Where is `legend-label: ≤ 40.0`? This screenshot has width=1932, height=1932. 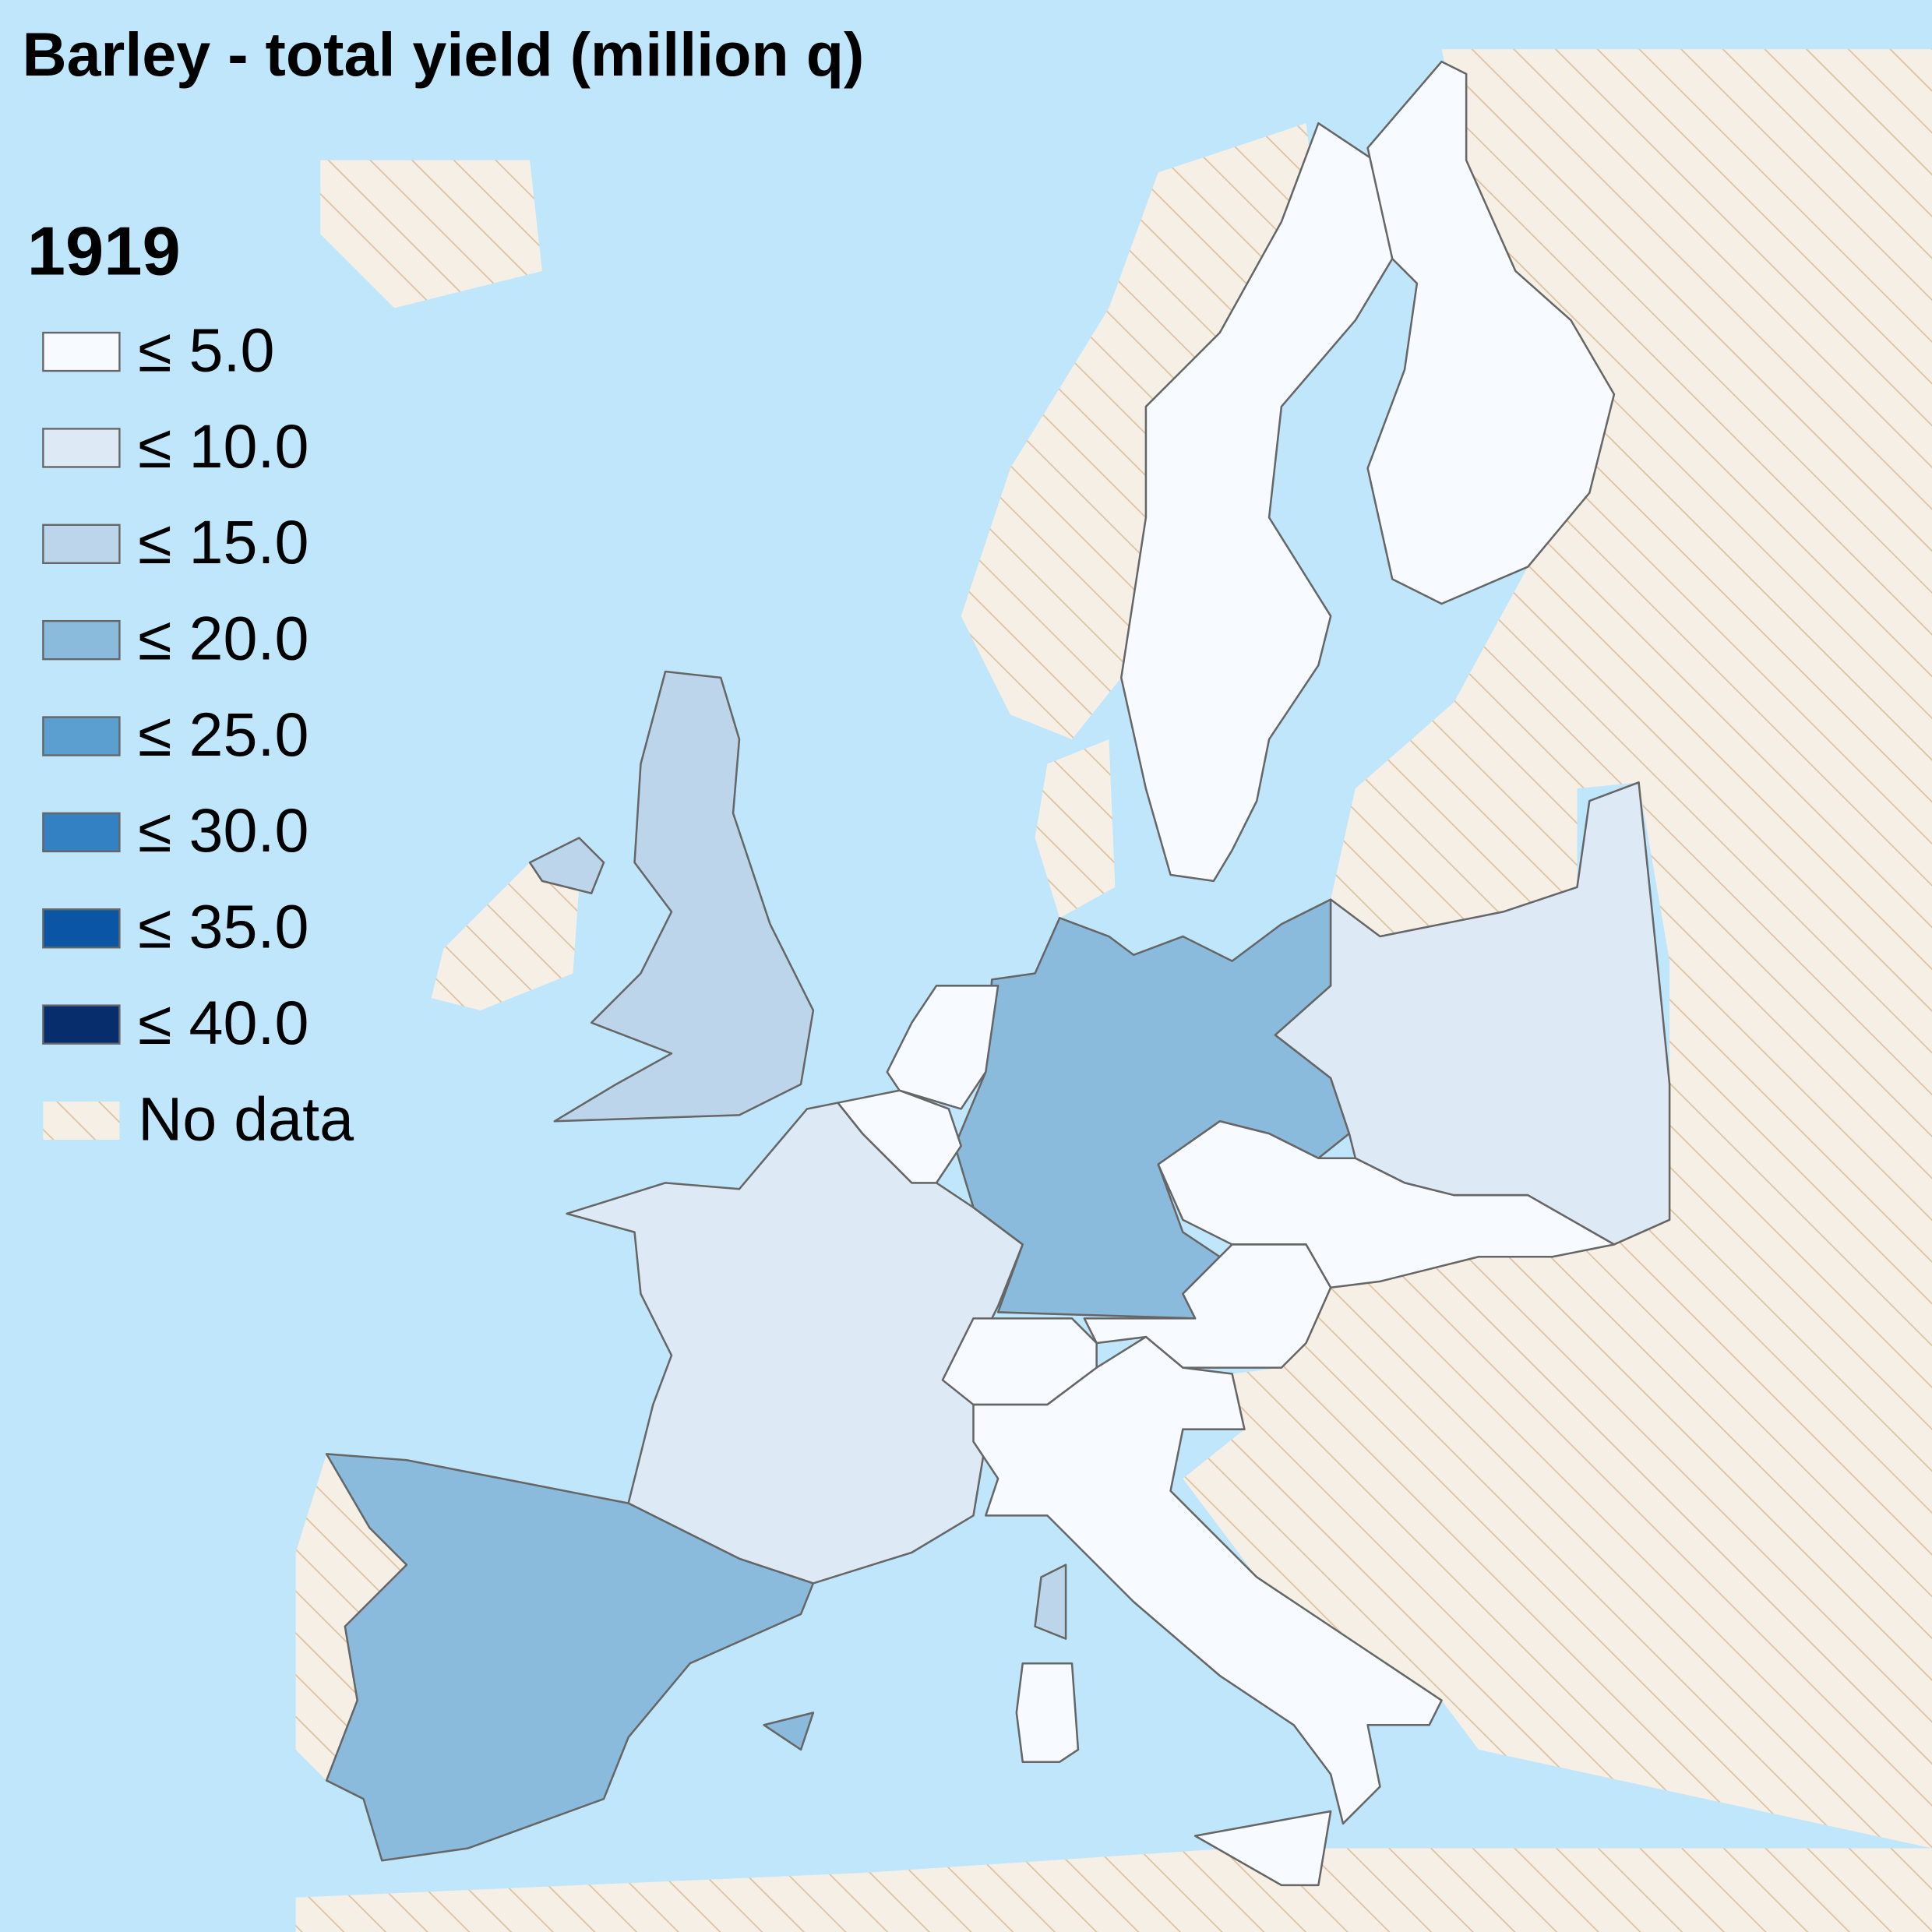 legend-label: ≤ 40.0 is located at coordinates (223, 1022).